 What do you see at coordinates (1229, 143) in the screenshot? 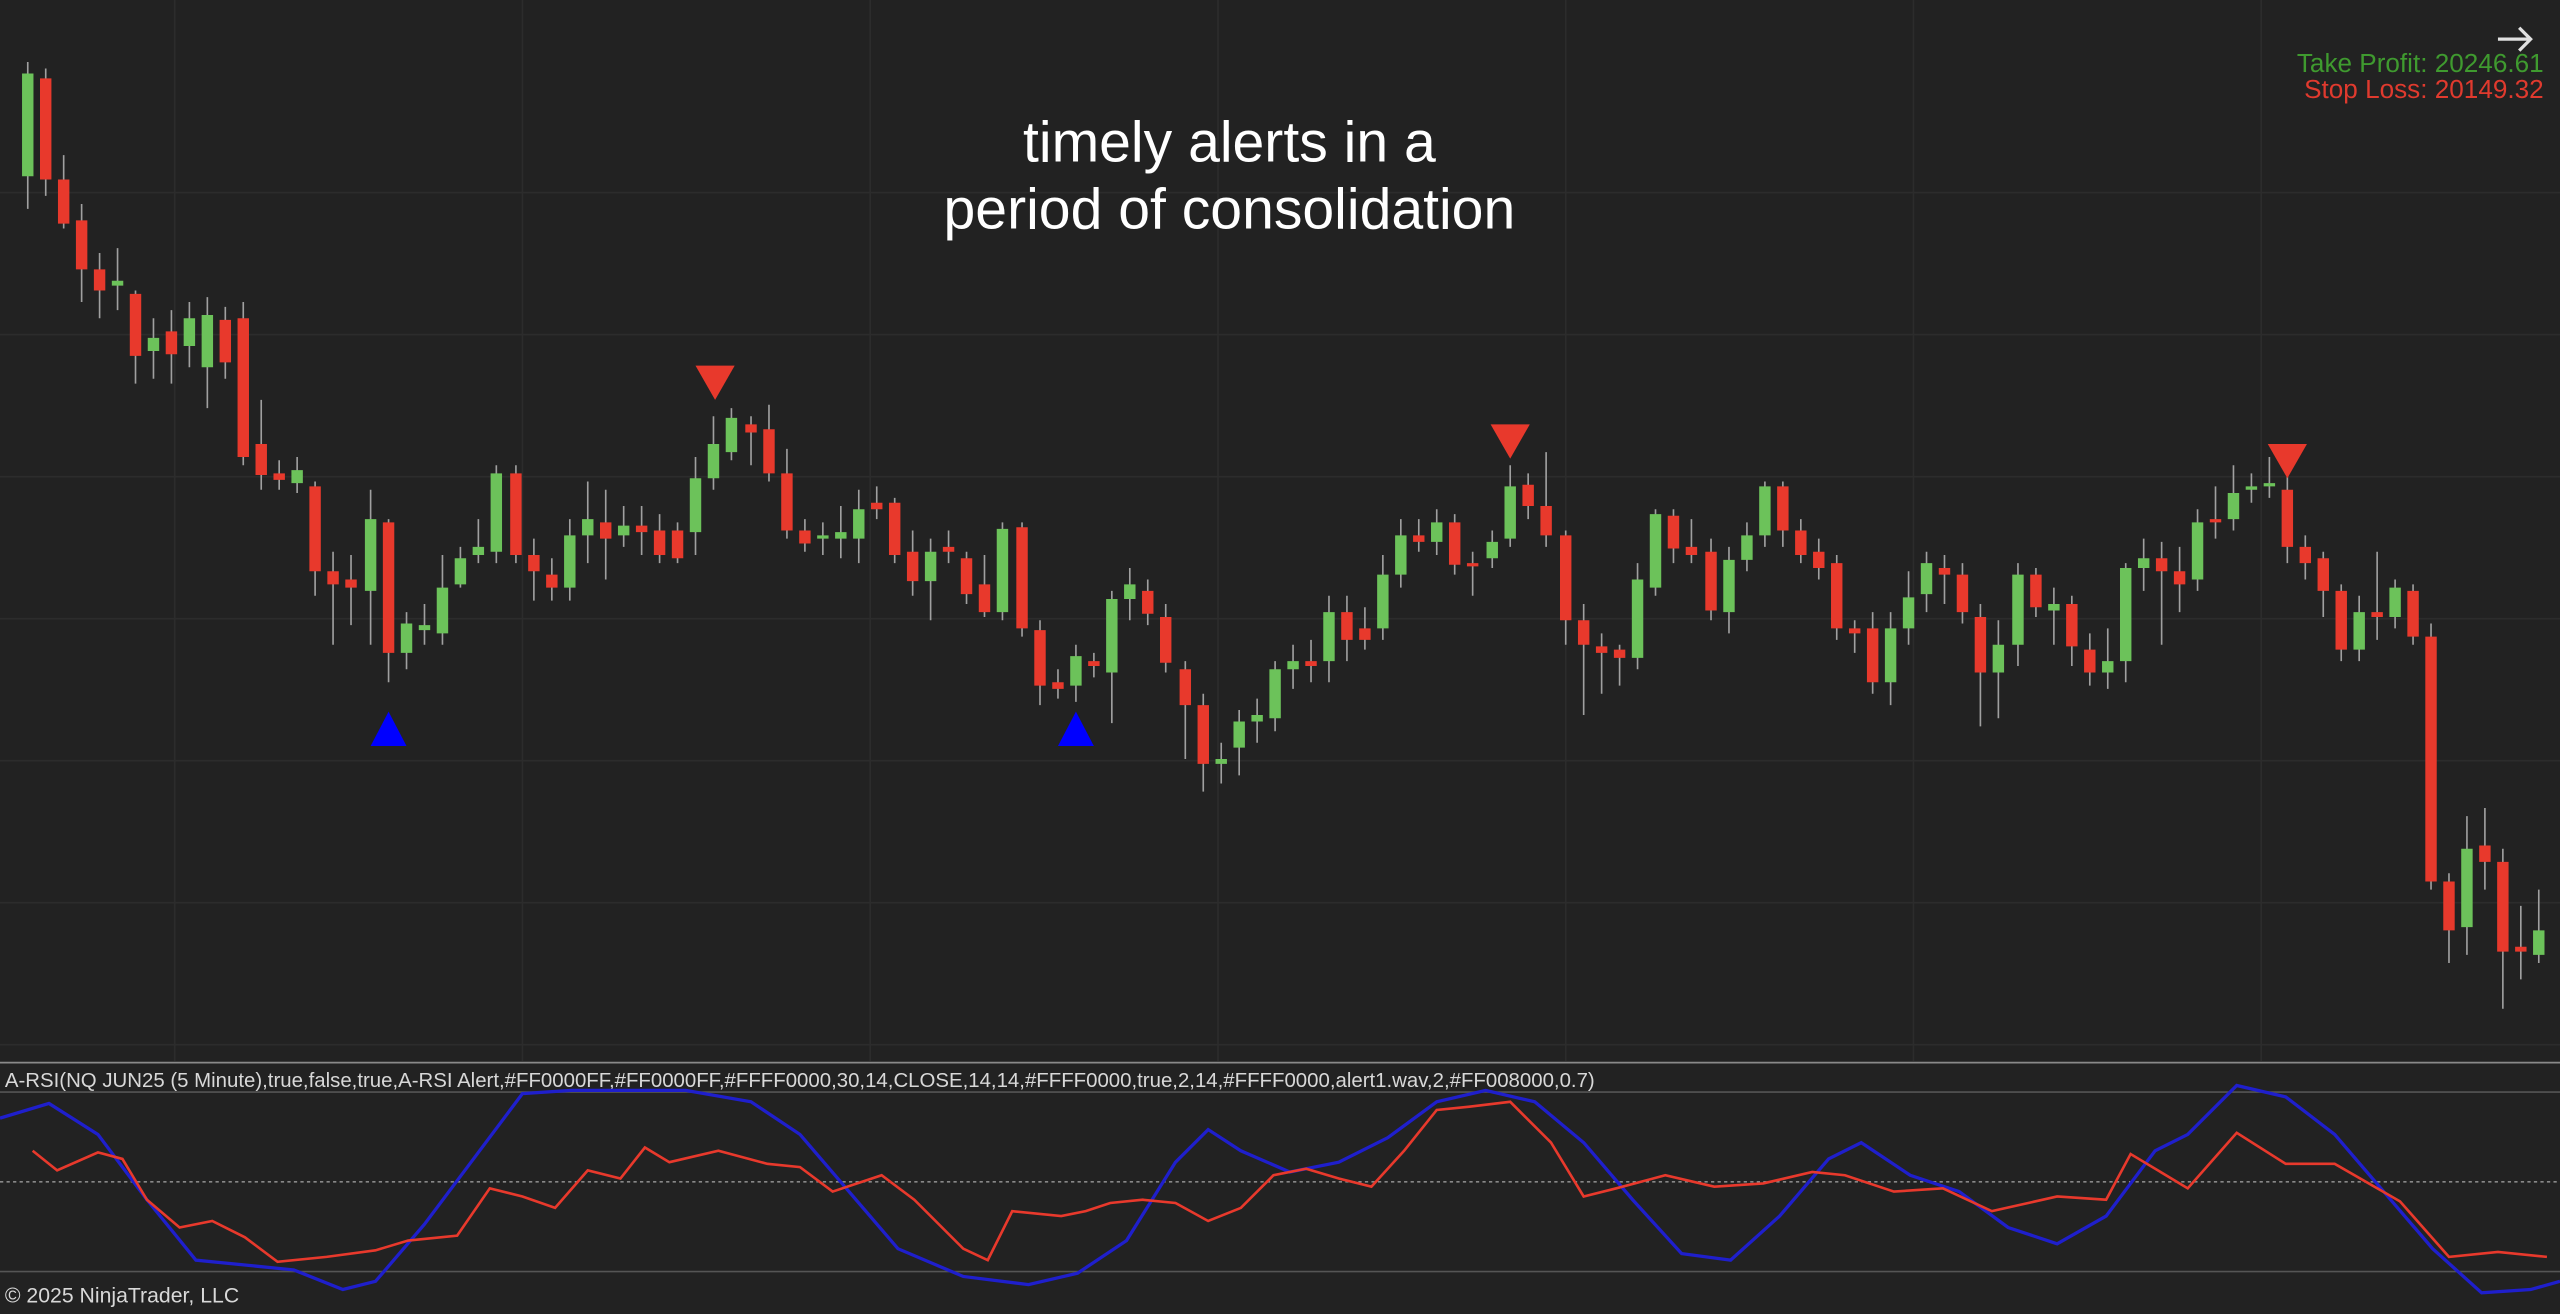
I see `annotation-line: timely alerts in a` at bounding box center [1229, 143].